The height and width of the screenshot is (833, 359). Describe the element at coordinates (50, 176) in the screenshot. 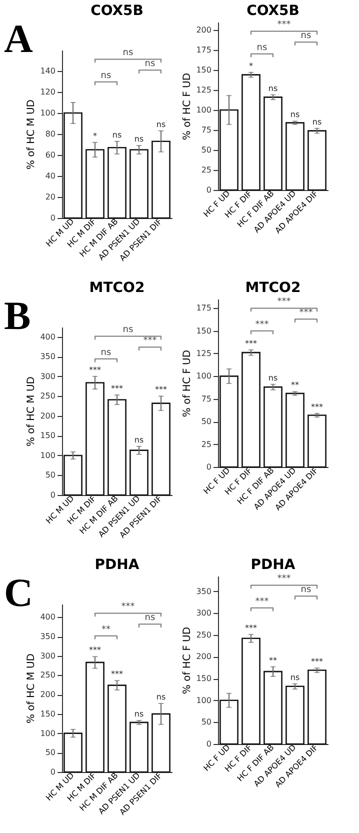

I see `y-tick-label: 40` at that location.